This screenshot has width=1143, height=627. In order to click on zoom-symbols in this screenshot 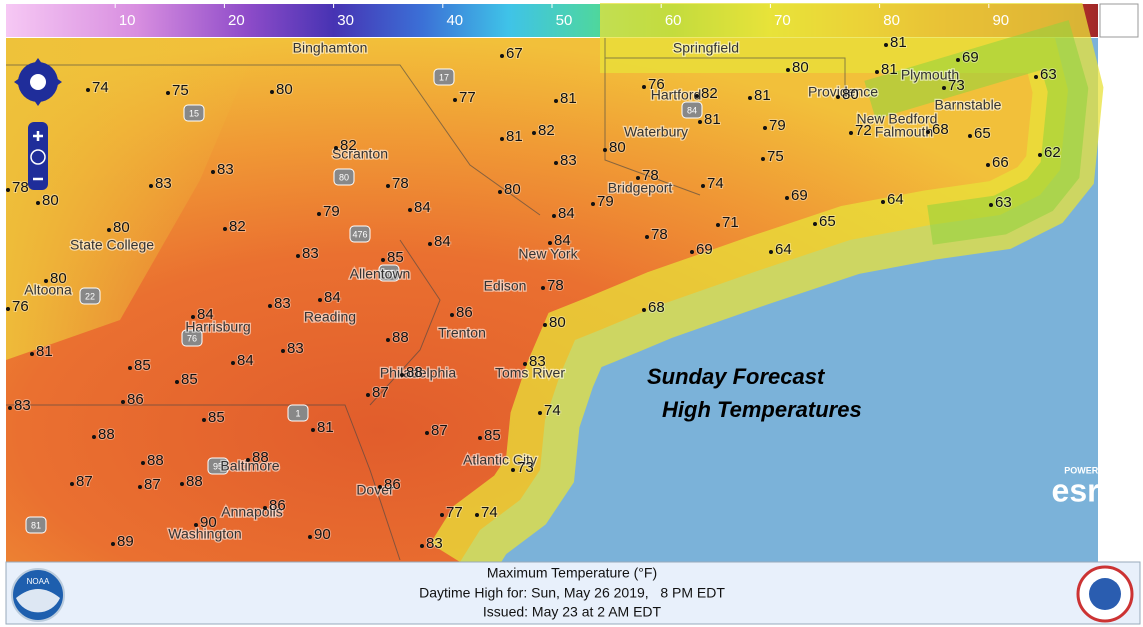, I will do `click(38, 156)`.